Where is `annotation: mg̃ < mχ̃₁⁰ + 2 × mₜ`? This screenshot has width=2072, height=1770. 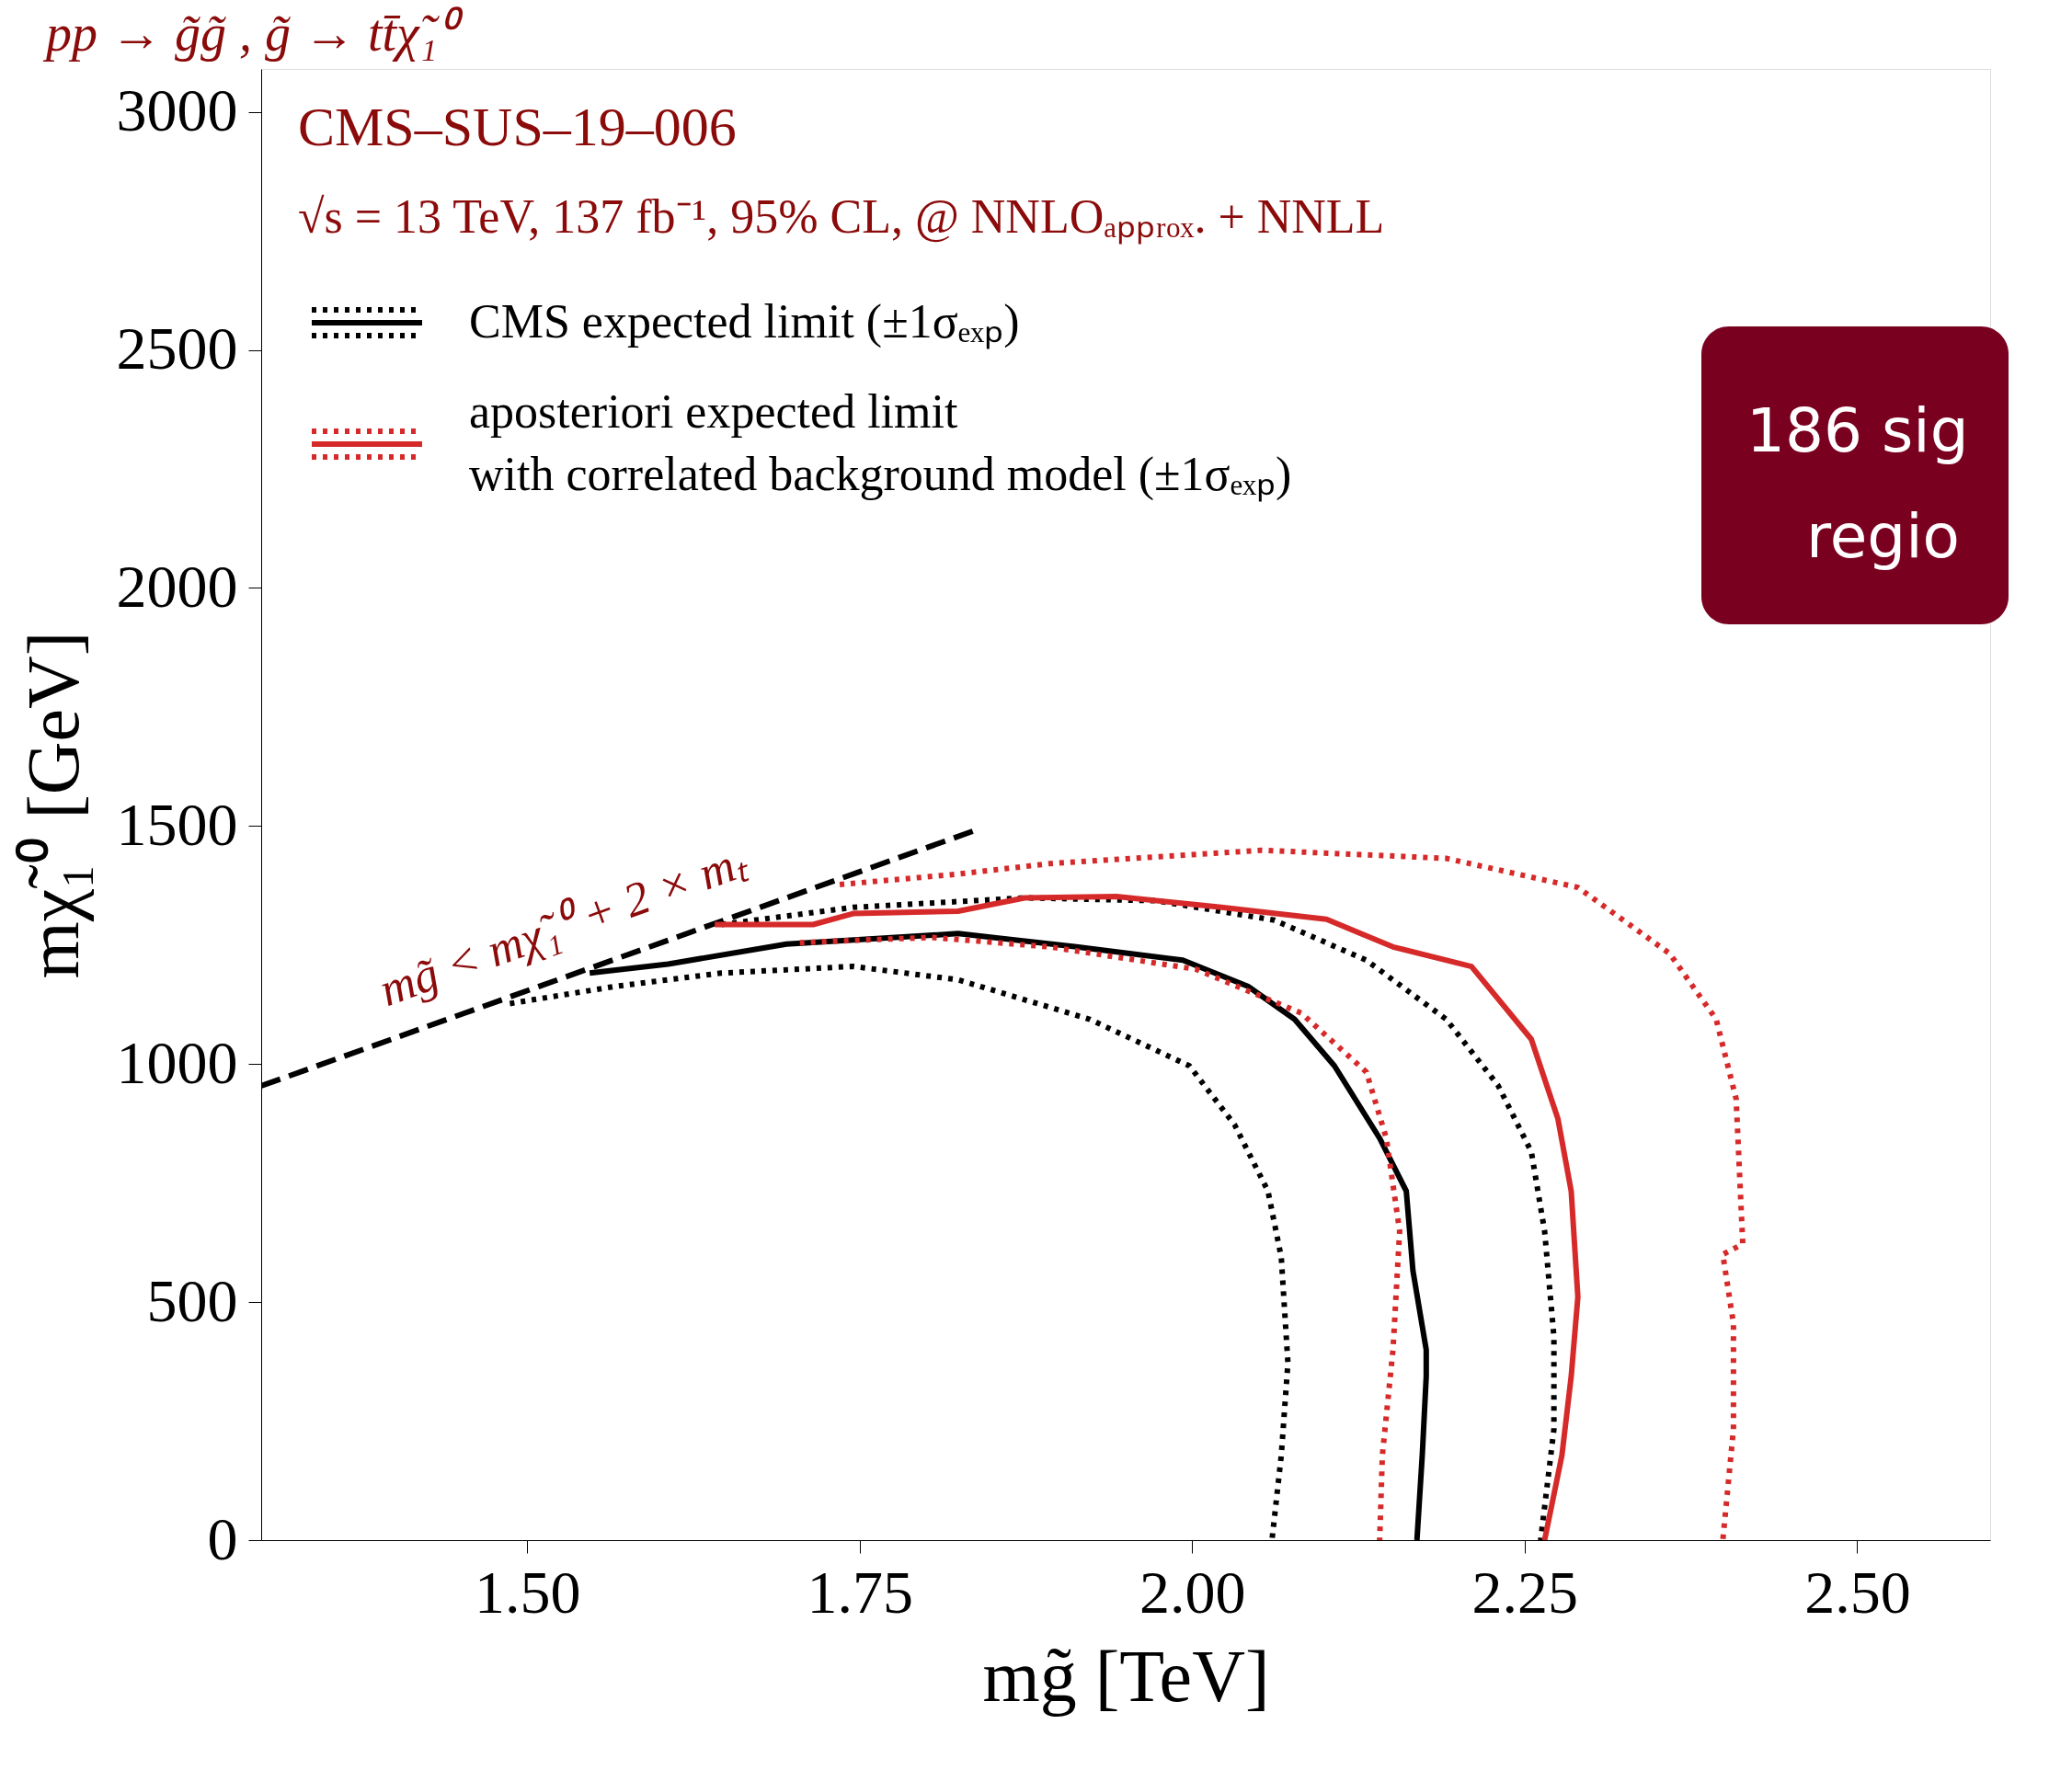 annotation: mg̃ < mχ̃₁⁰ + 2 × mₜ is located at coordinates (563, 925).